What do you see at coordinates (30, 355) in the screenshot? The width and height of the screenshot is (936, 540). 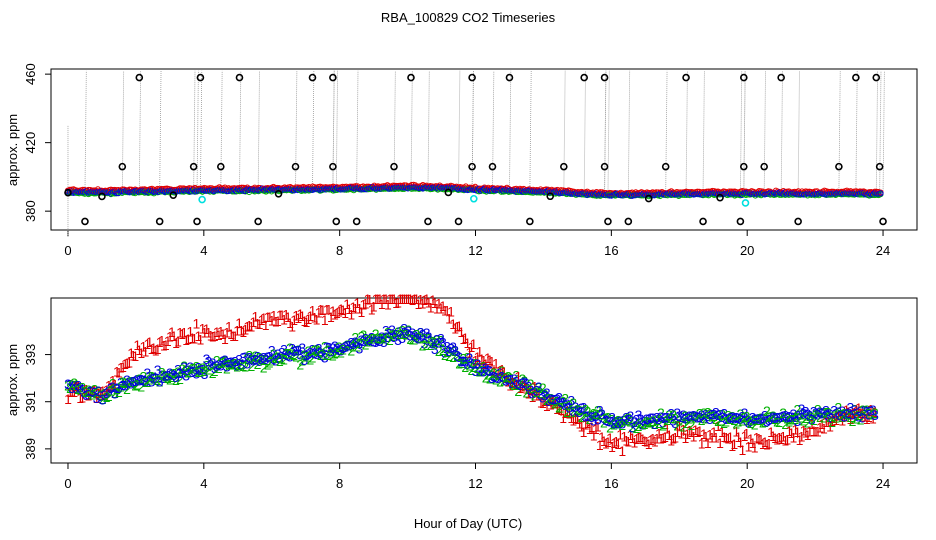 I see `y-tick-label: 393` at bounding box center [30, 355].